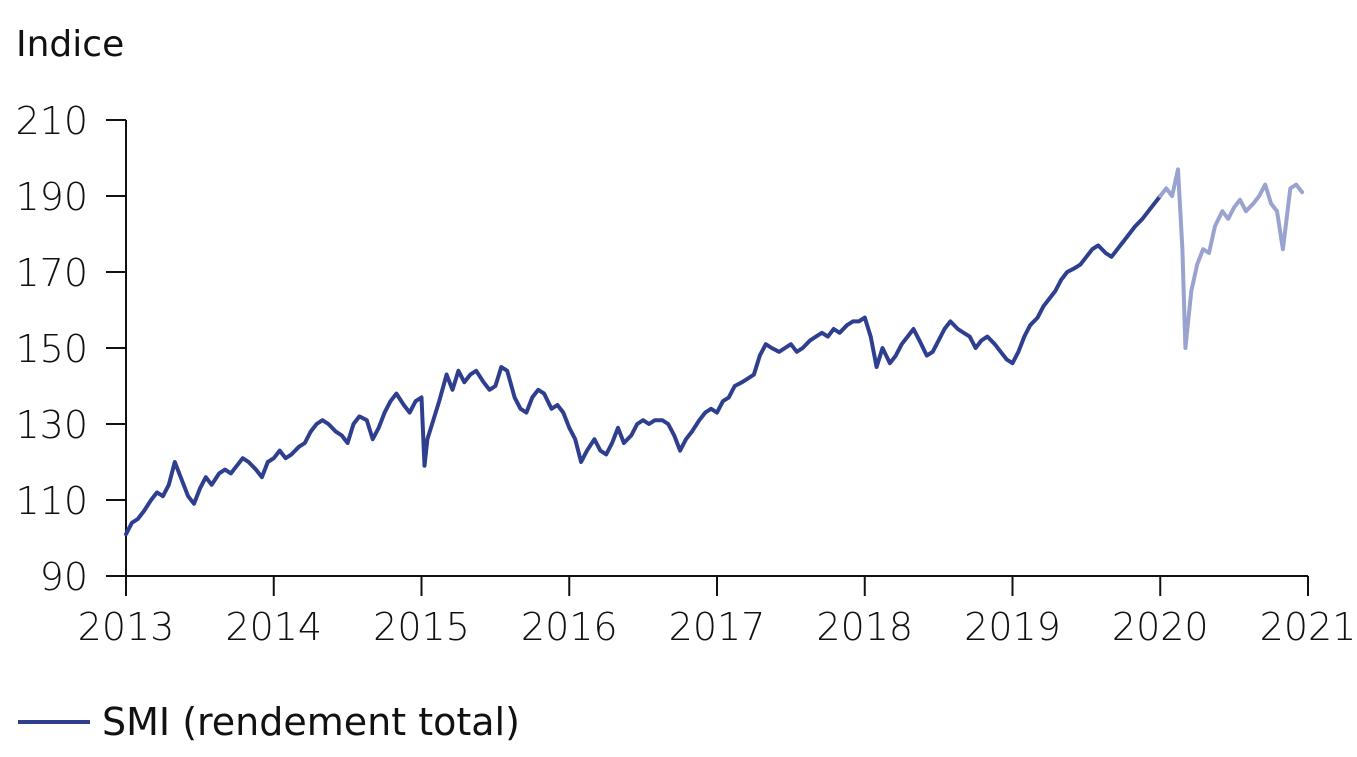 The width and height of the screenshot is (1357, 757). What do you see at coordinates (51, 349) in the screenshot?
I see `y-tick-label: 150` at bounding box center [51, 349].